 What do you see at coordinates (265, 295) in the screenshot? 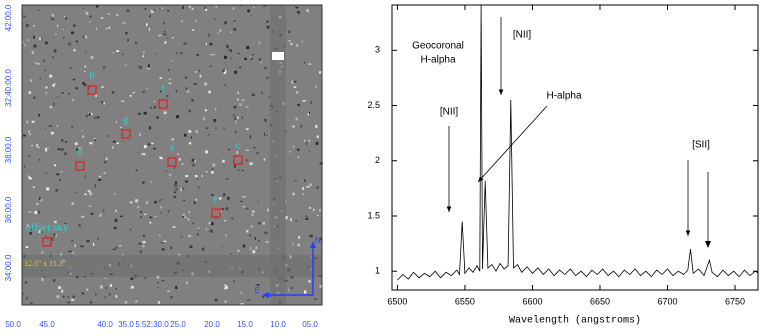
I see `compass-arrowhead` at bounding box center [265, 295].